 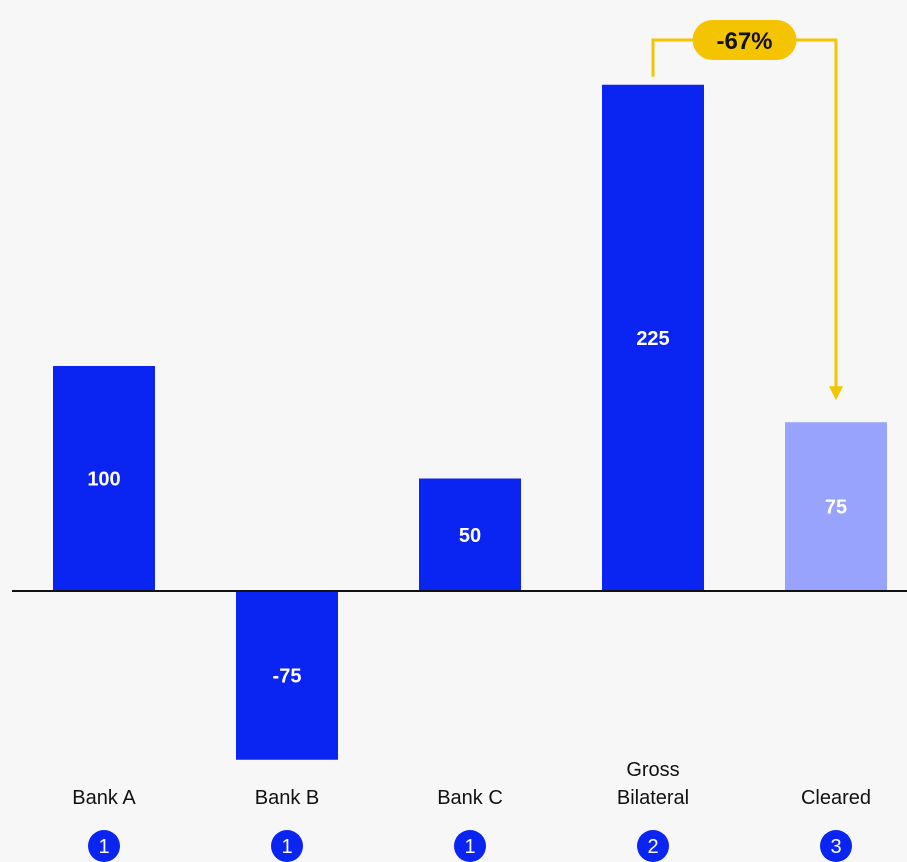 What do you see at coordinates (747, 210) in the screenshot?
I see `change-annotation: -67%` at bounding box center [747, 210].